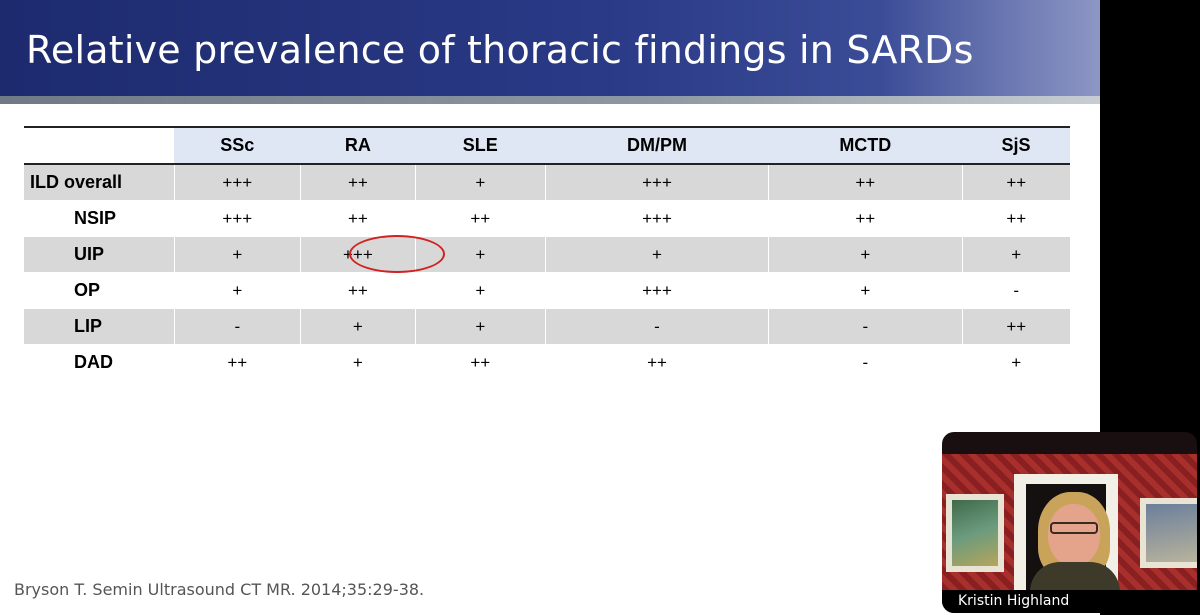 The width and height of the screenshot is (1200, 615). What do you see at coordinates (99, 254) in the screenshot?
I see `row-label: UIP` at bounding box center [99, 254].